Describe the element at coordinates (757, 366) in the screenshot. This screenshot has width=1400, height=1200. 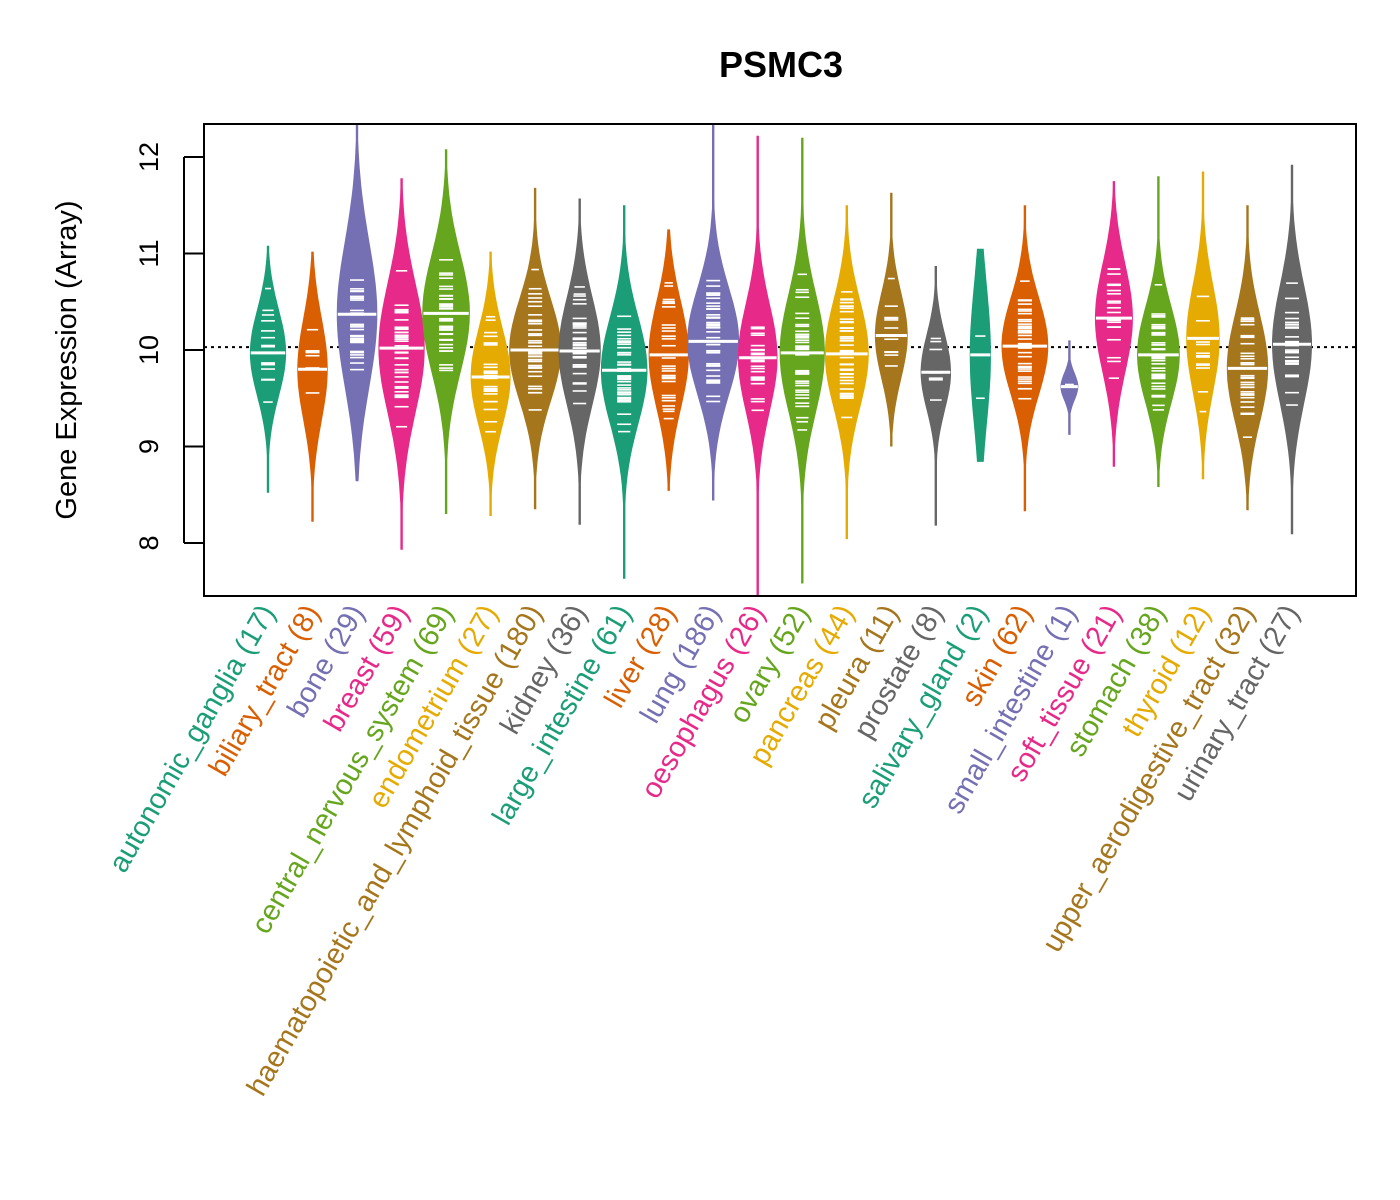
I see `violin-oesophagus` at that location.